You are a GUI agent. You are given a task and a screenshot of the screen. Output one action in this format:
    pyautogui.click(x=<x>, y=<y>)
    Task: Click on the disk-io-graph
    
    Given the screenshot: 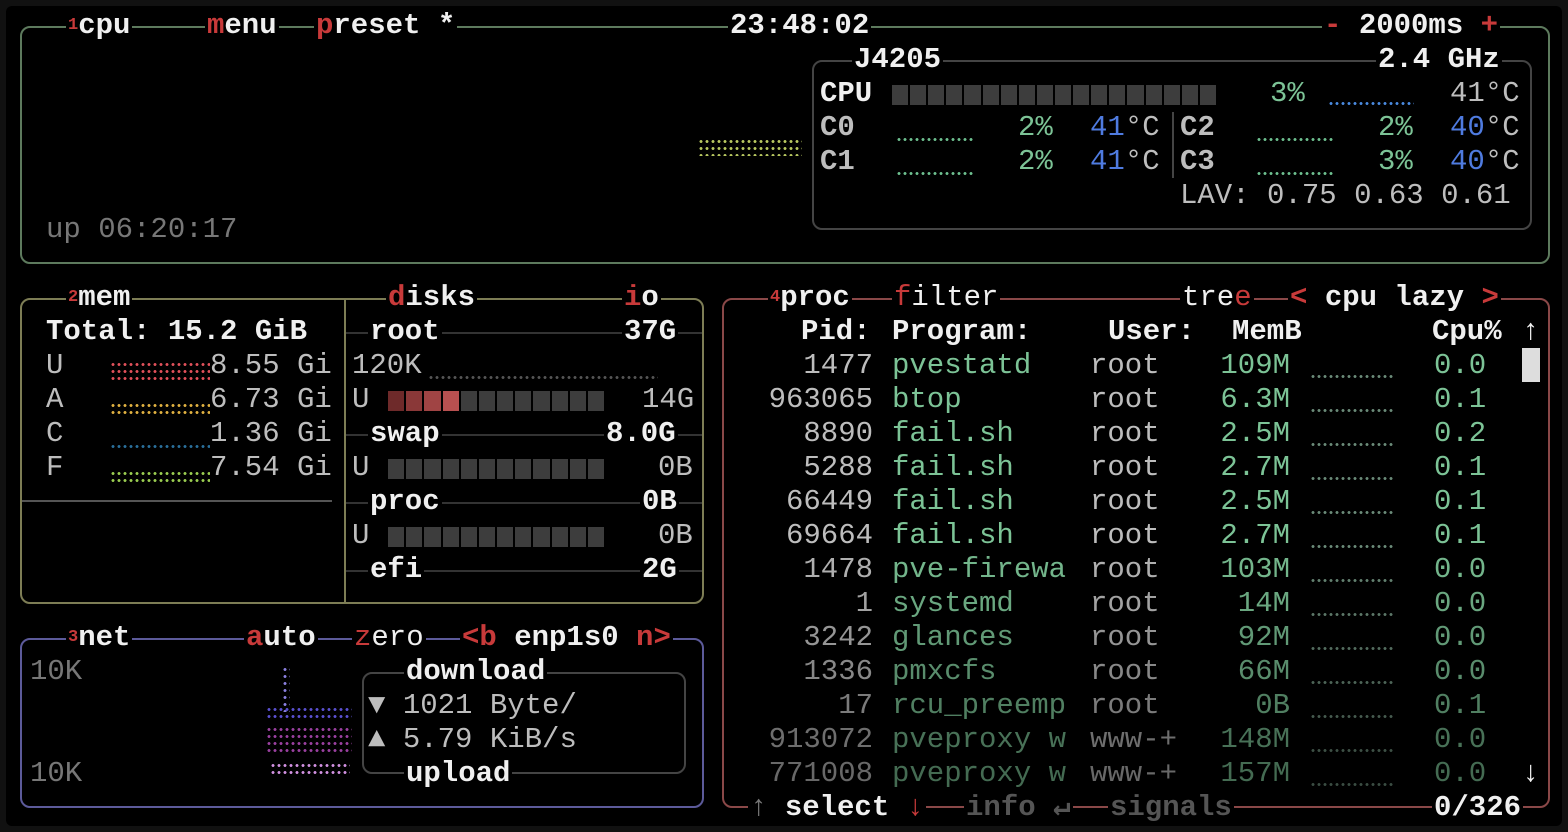 What is the action you would take?
    pyautogui.click(x=543, y=377)
    